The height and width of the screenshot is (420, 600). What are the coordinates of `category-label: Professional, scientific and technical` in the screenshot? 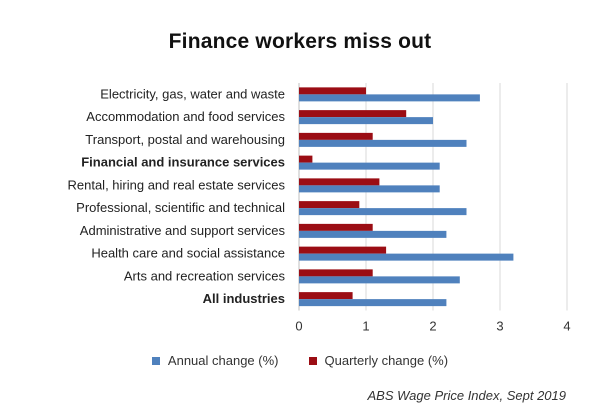 It's located at (180, 207).